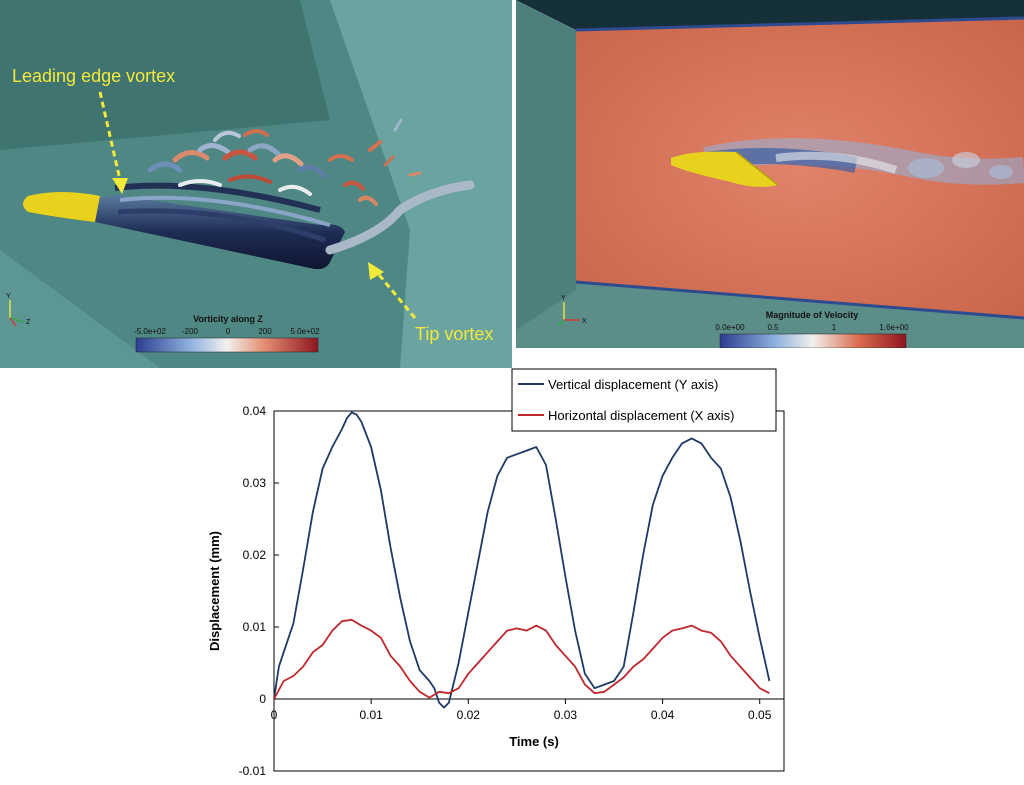 The width and height of the screenshot is (1024, 785). I want to click on svg-text: Z, so click(28, 322).